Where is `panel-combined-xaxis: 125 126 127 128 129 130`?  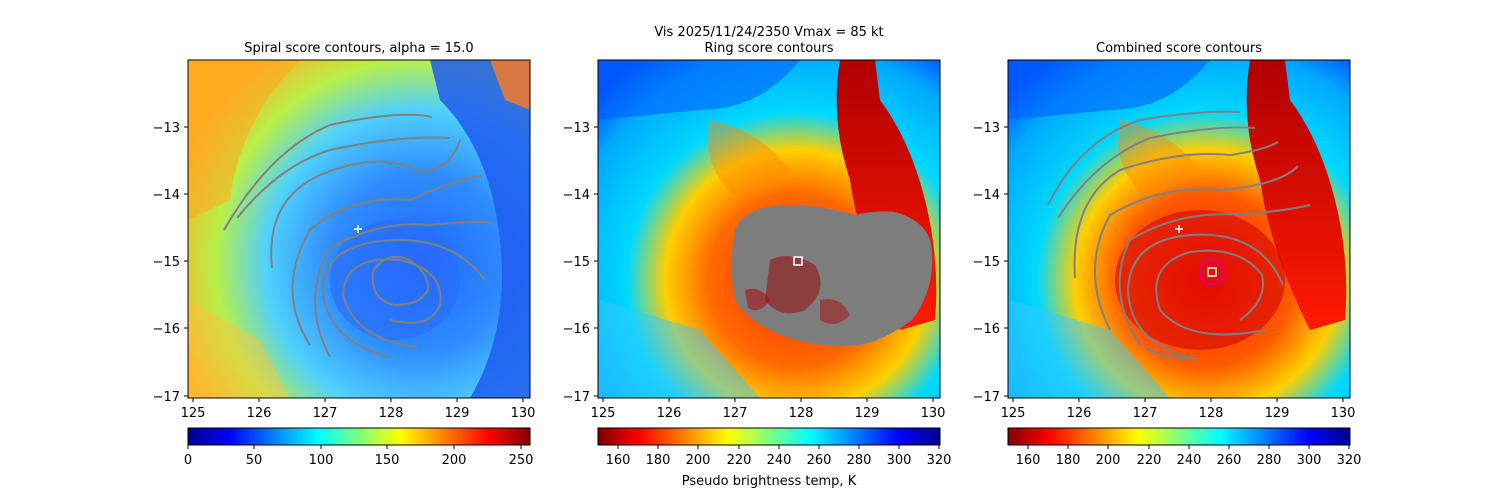 panel-combined-xaxis: 125 126 127 128 129 130 is located at coordinates (1178, 409).